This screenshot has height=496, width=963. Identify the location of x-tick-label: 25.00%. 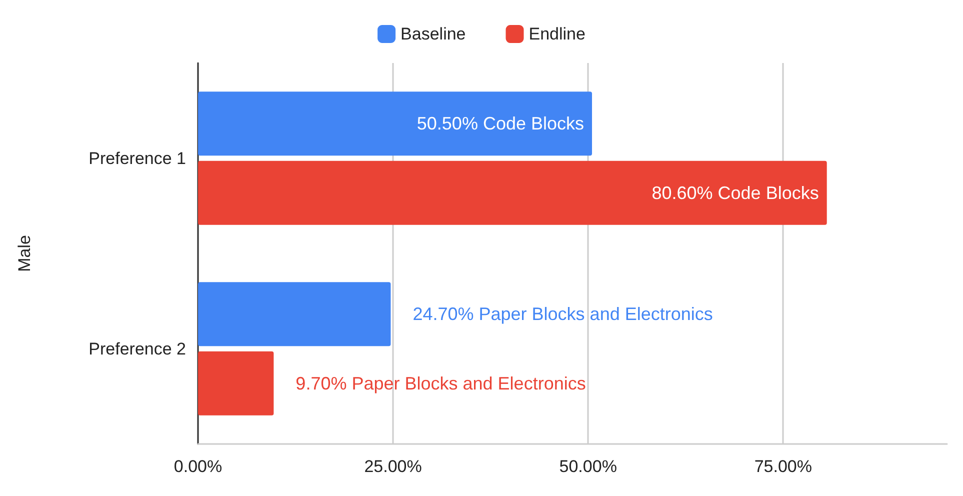
(393, 466).